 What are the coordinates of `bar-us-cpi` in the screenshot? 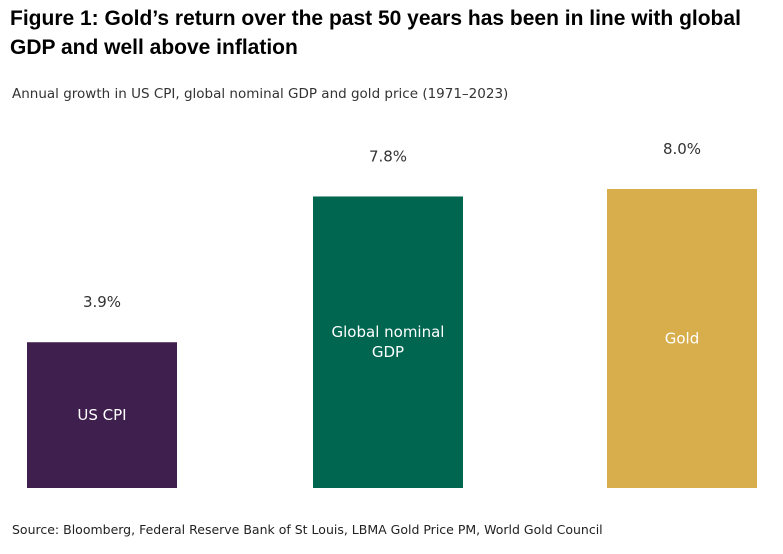 It's located at (102, 415).